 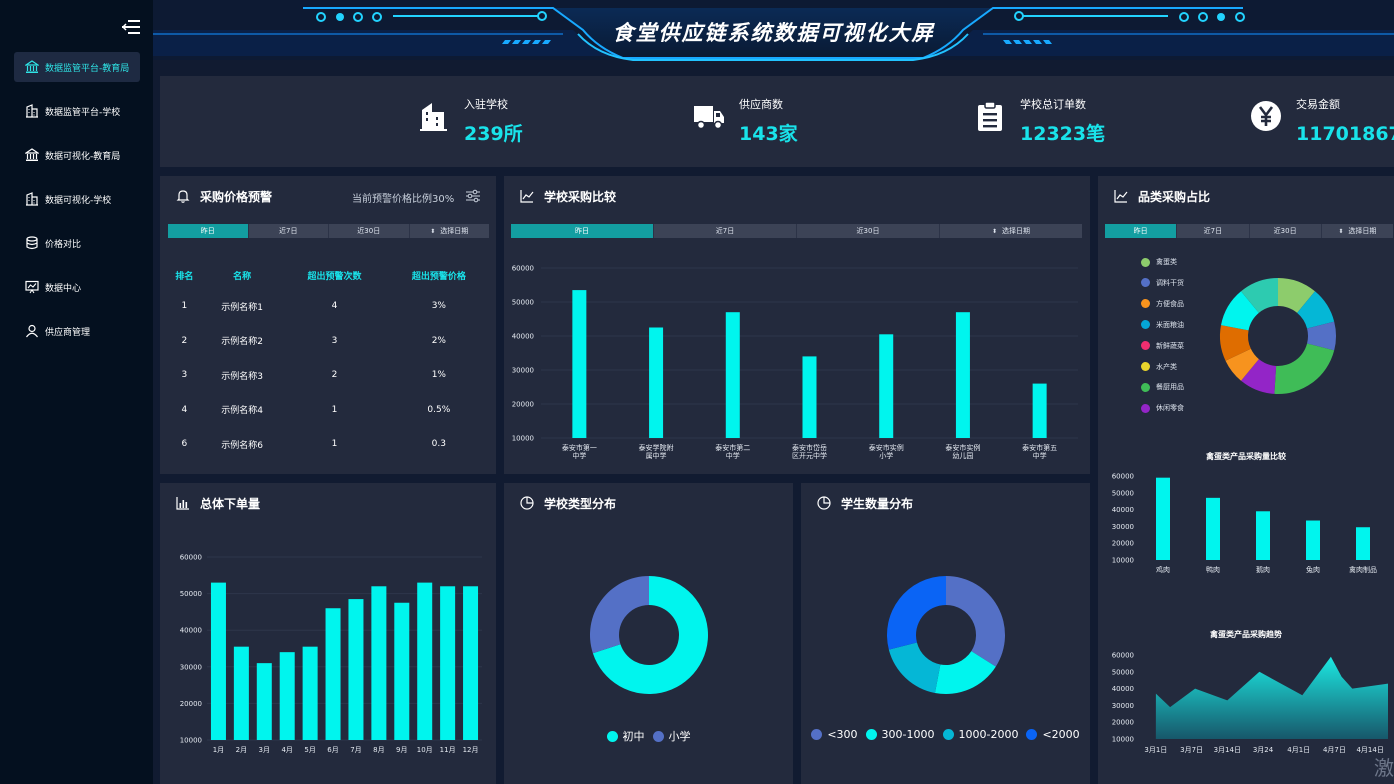 I want to click on menu-toggle-icon, so click(x=131, y=28).